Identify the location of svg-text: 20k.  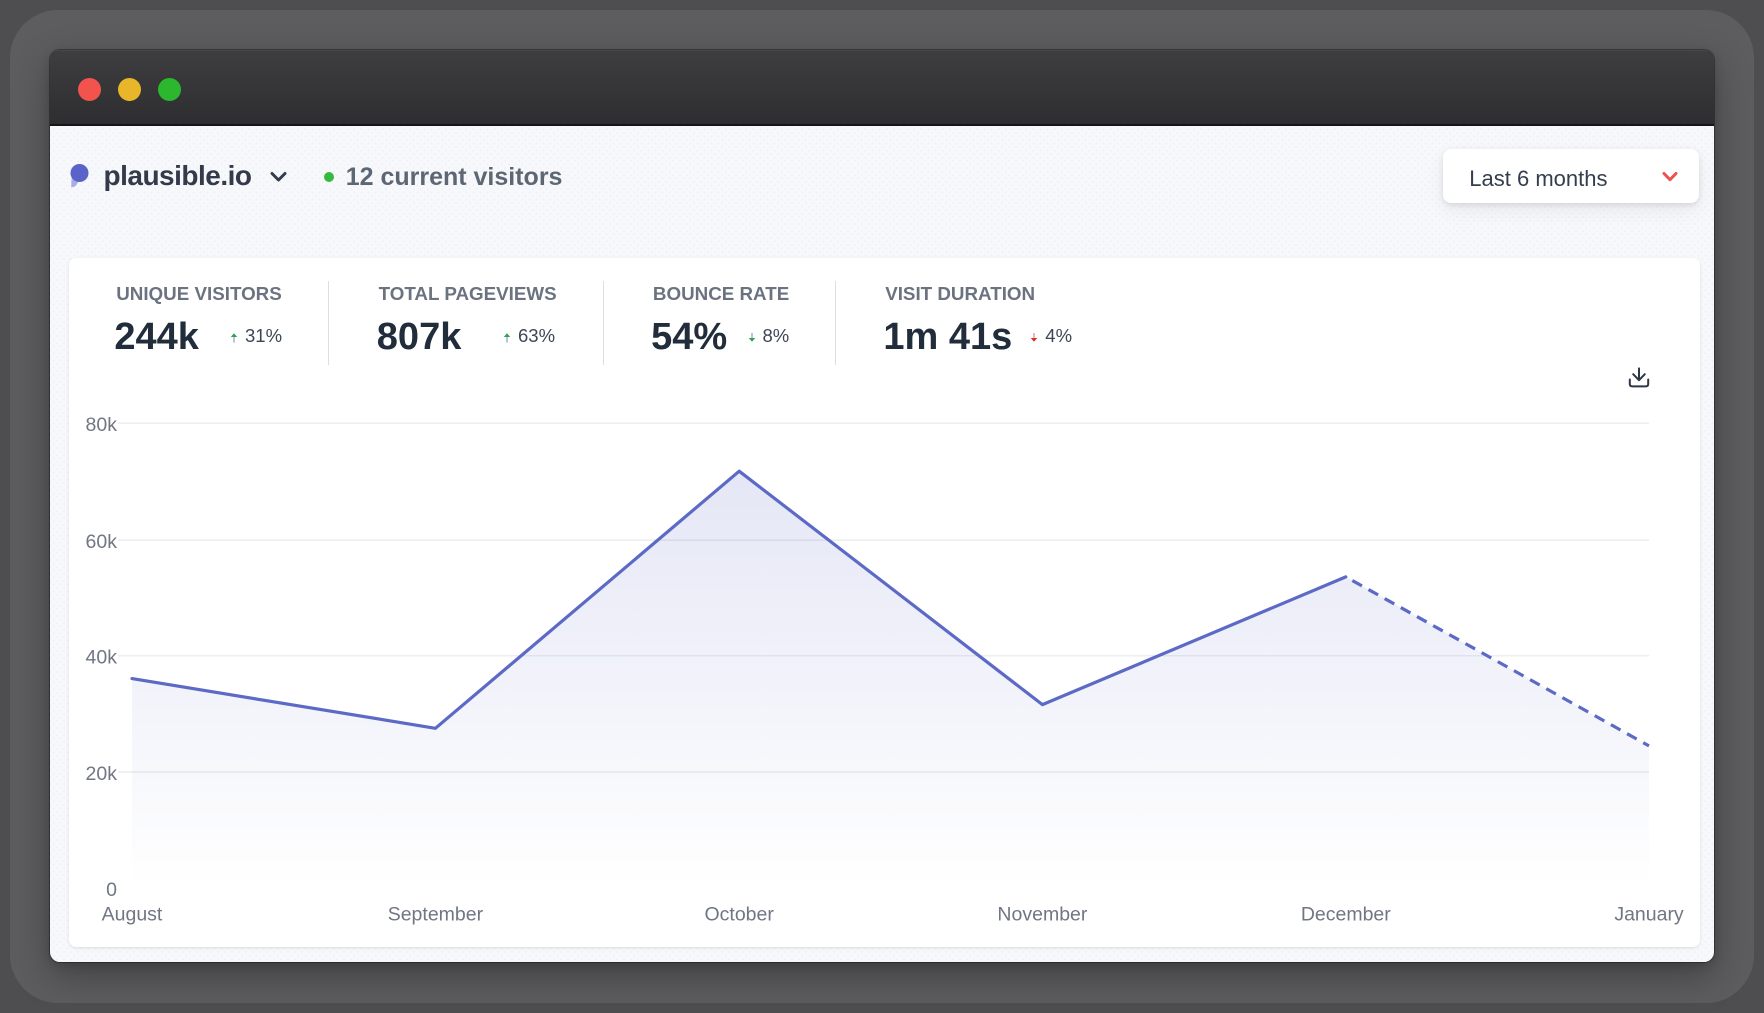
(102, 773).